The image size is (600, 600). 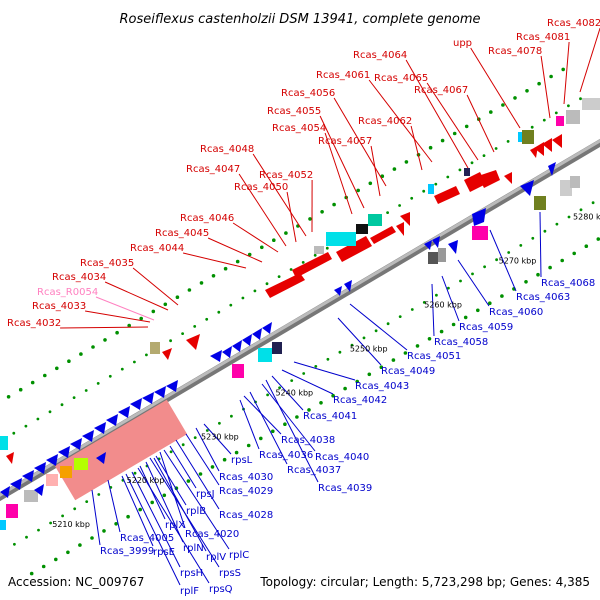 What do you see at coordinates (221, 589) in the screenshot?
I see `gene-label: rpsQ` at bounding box center [221, 589].